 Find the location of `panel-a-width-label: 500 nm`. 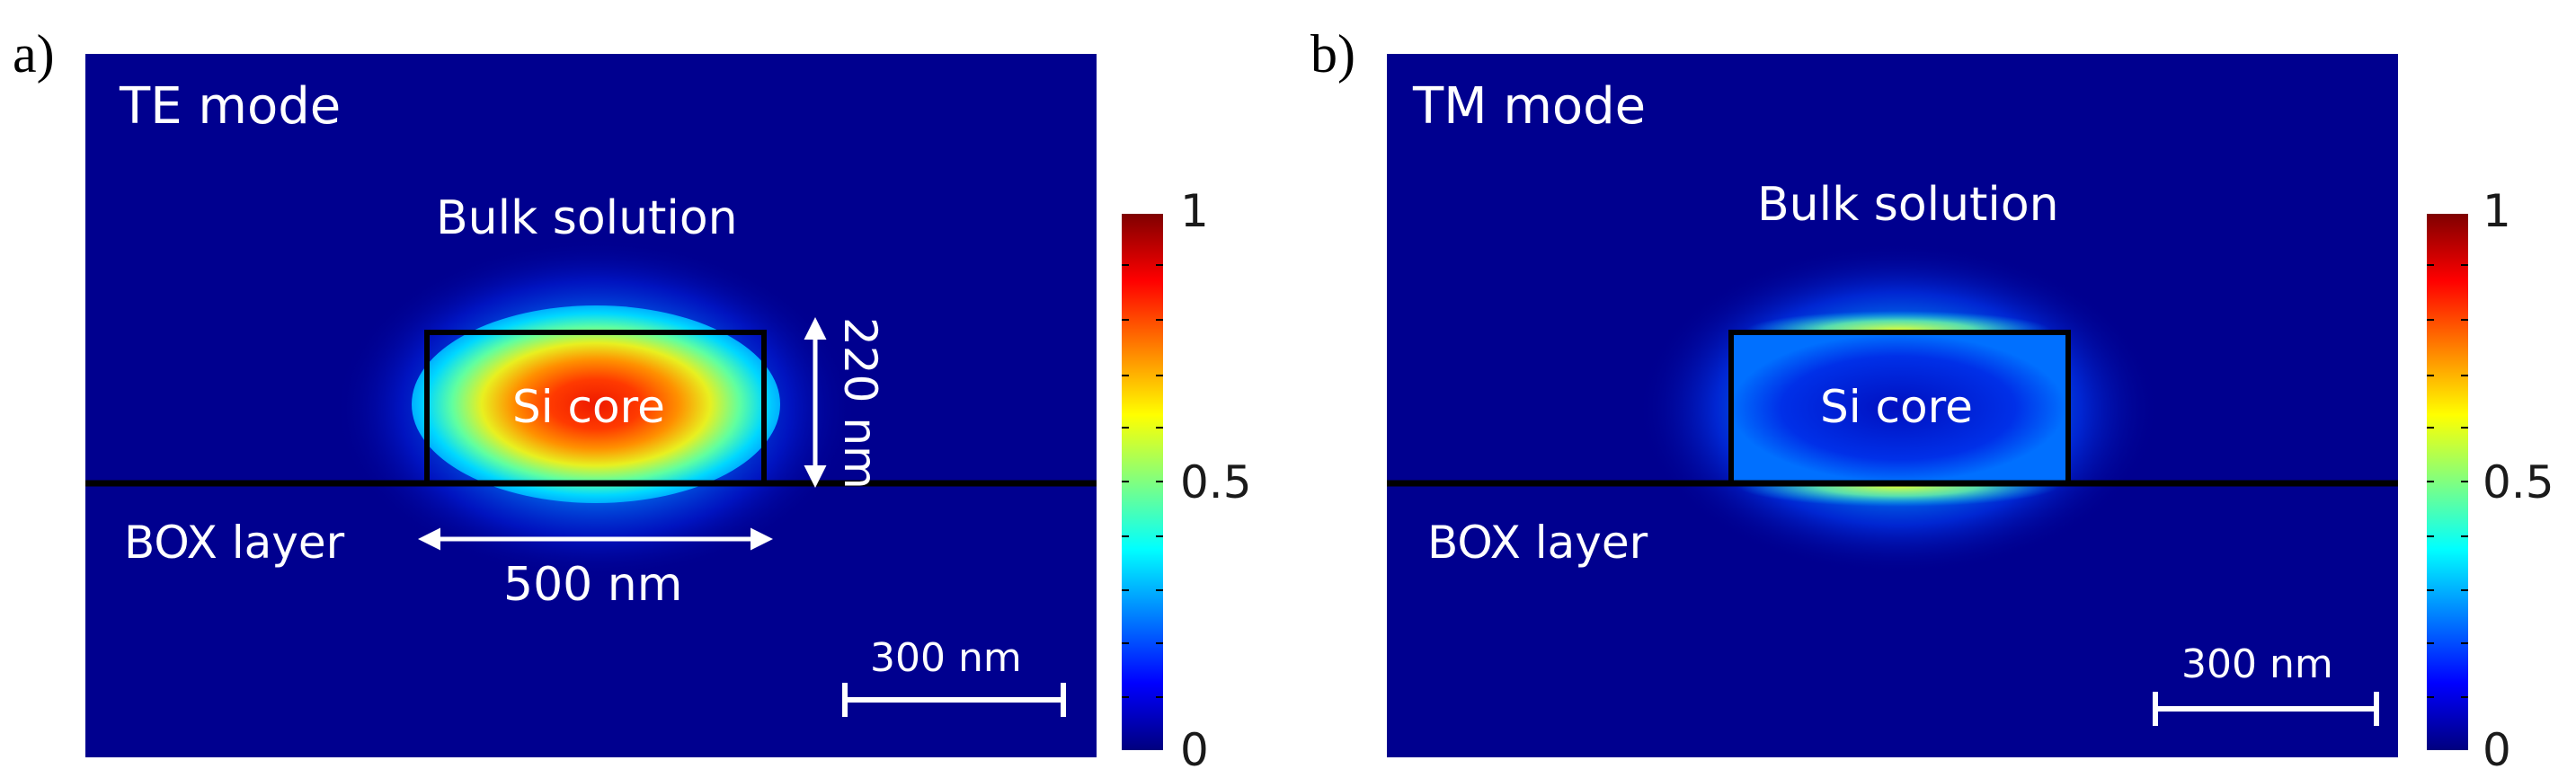

panel-a-width-label: 500 nm is located at coordinates (592, 585).